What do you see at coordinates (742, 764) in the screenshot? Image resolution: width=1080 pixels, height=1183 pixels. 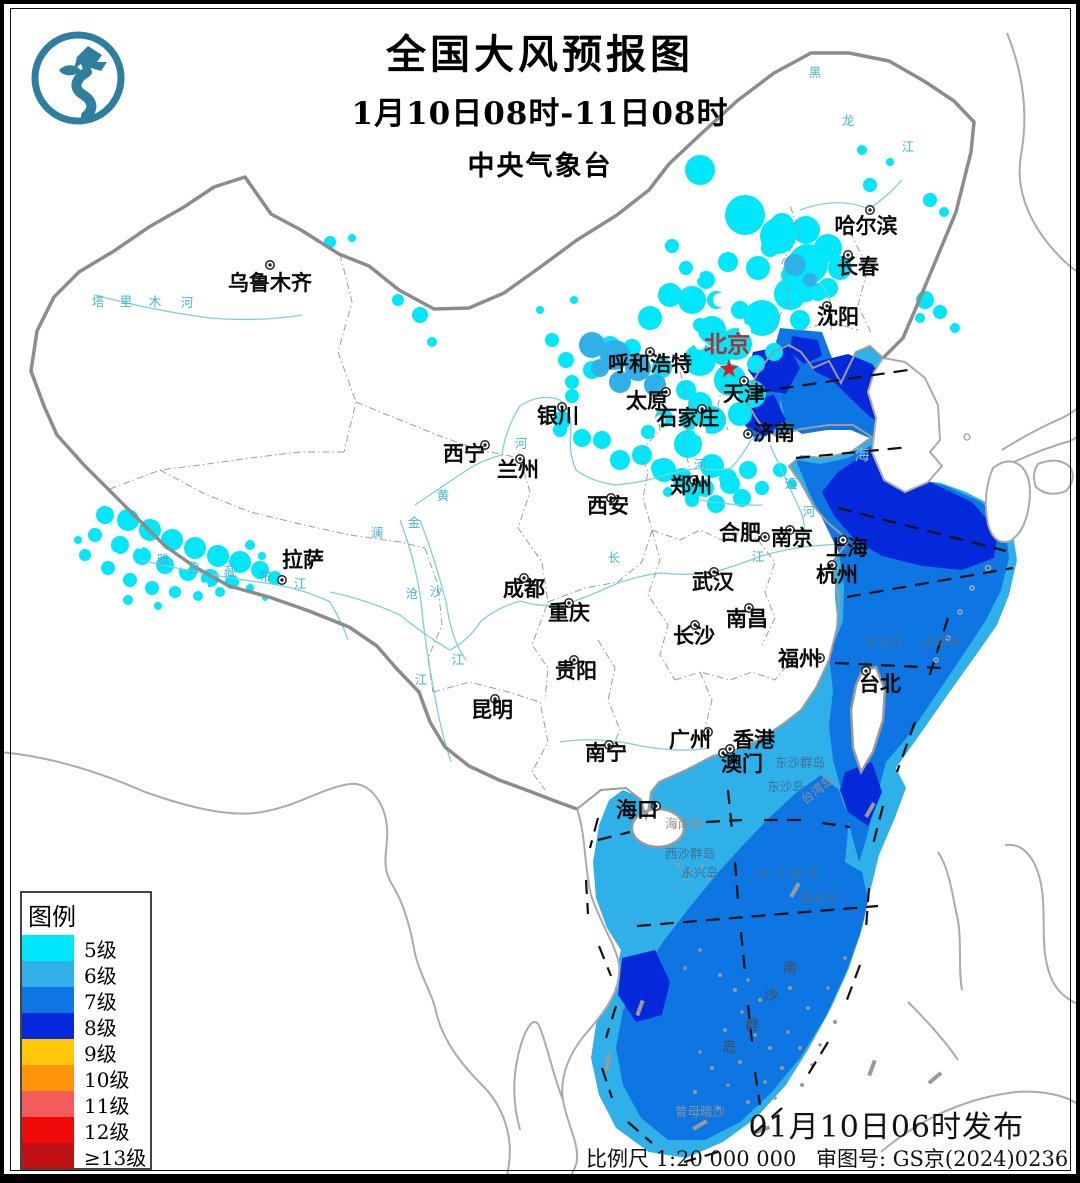 I see `city-label: 澳门` at bounding box center [742, 764].